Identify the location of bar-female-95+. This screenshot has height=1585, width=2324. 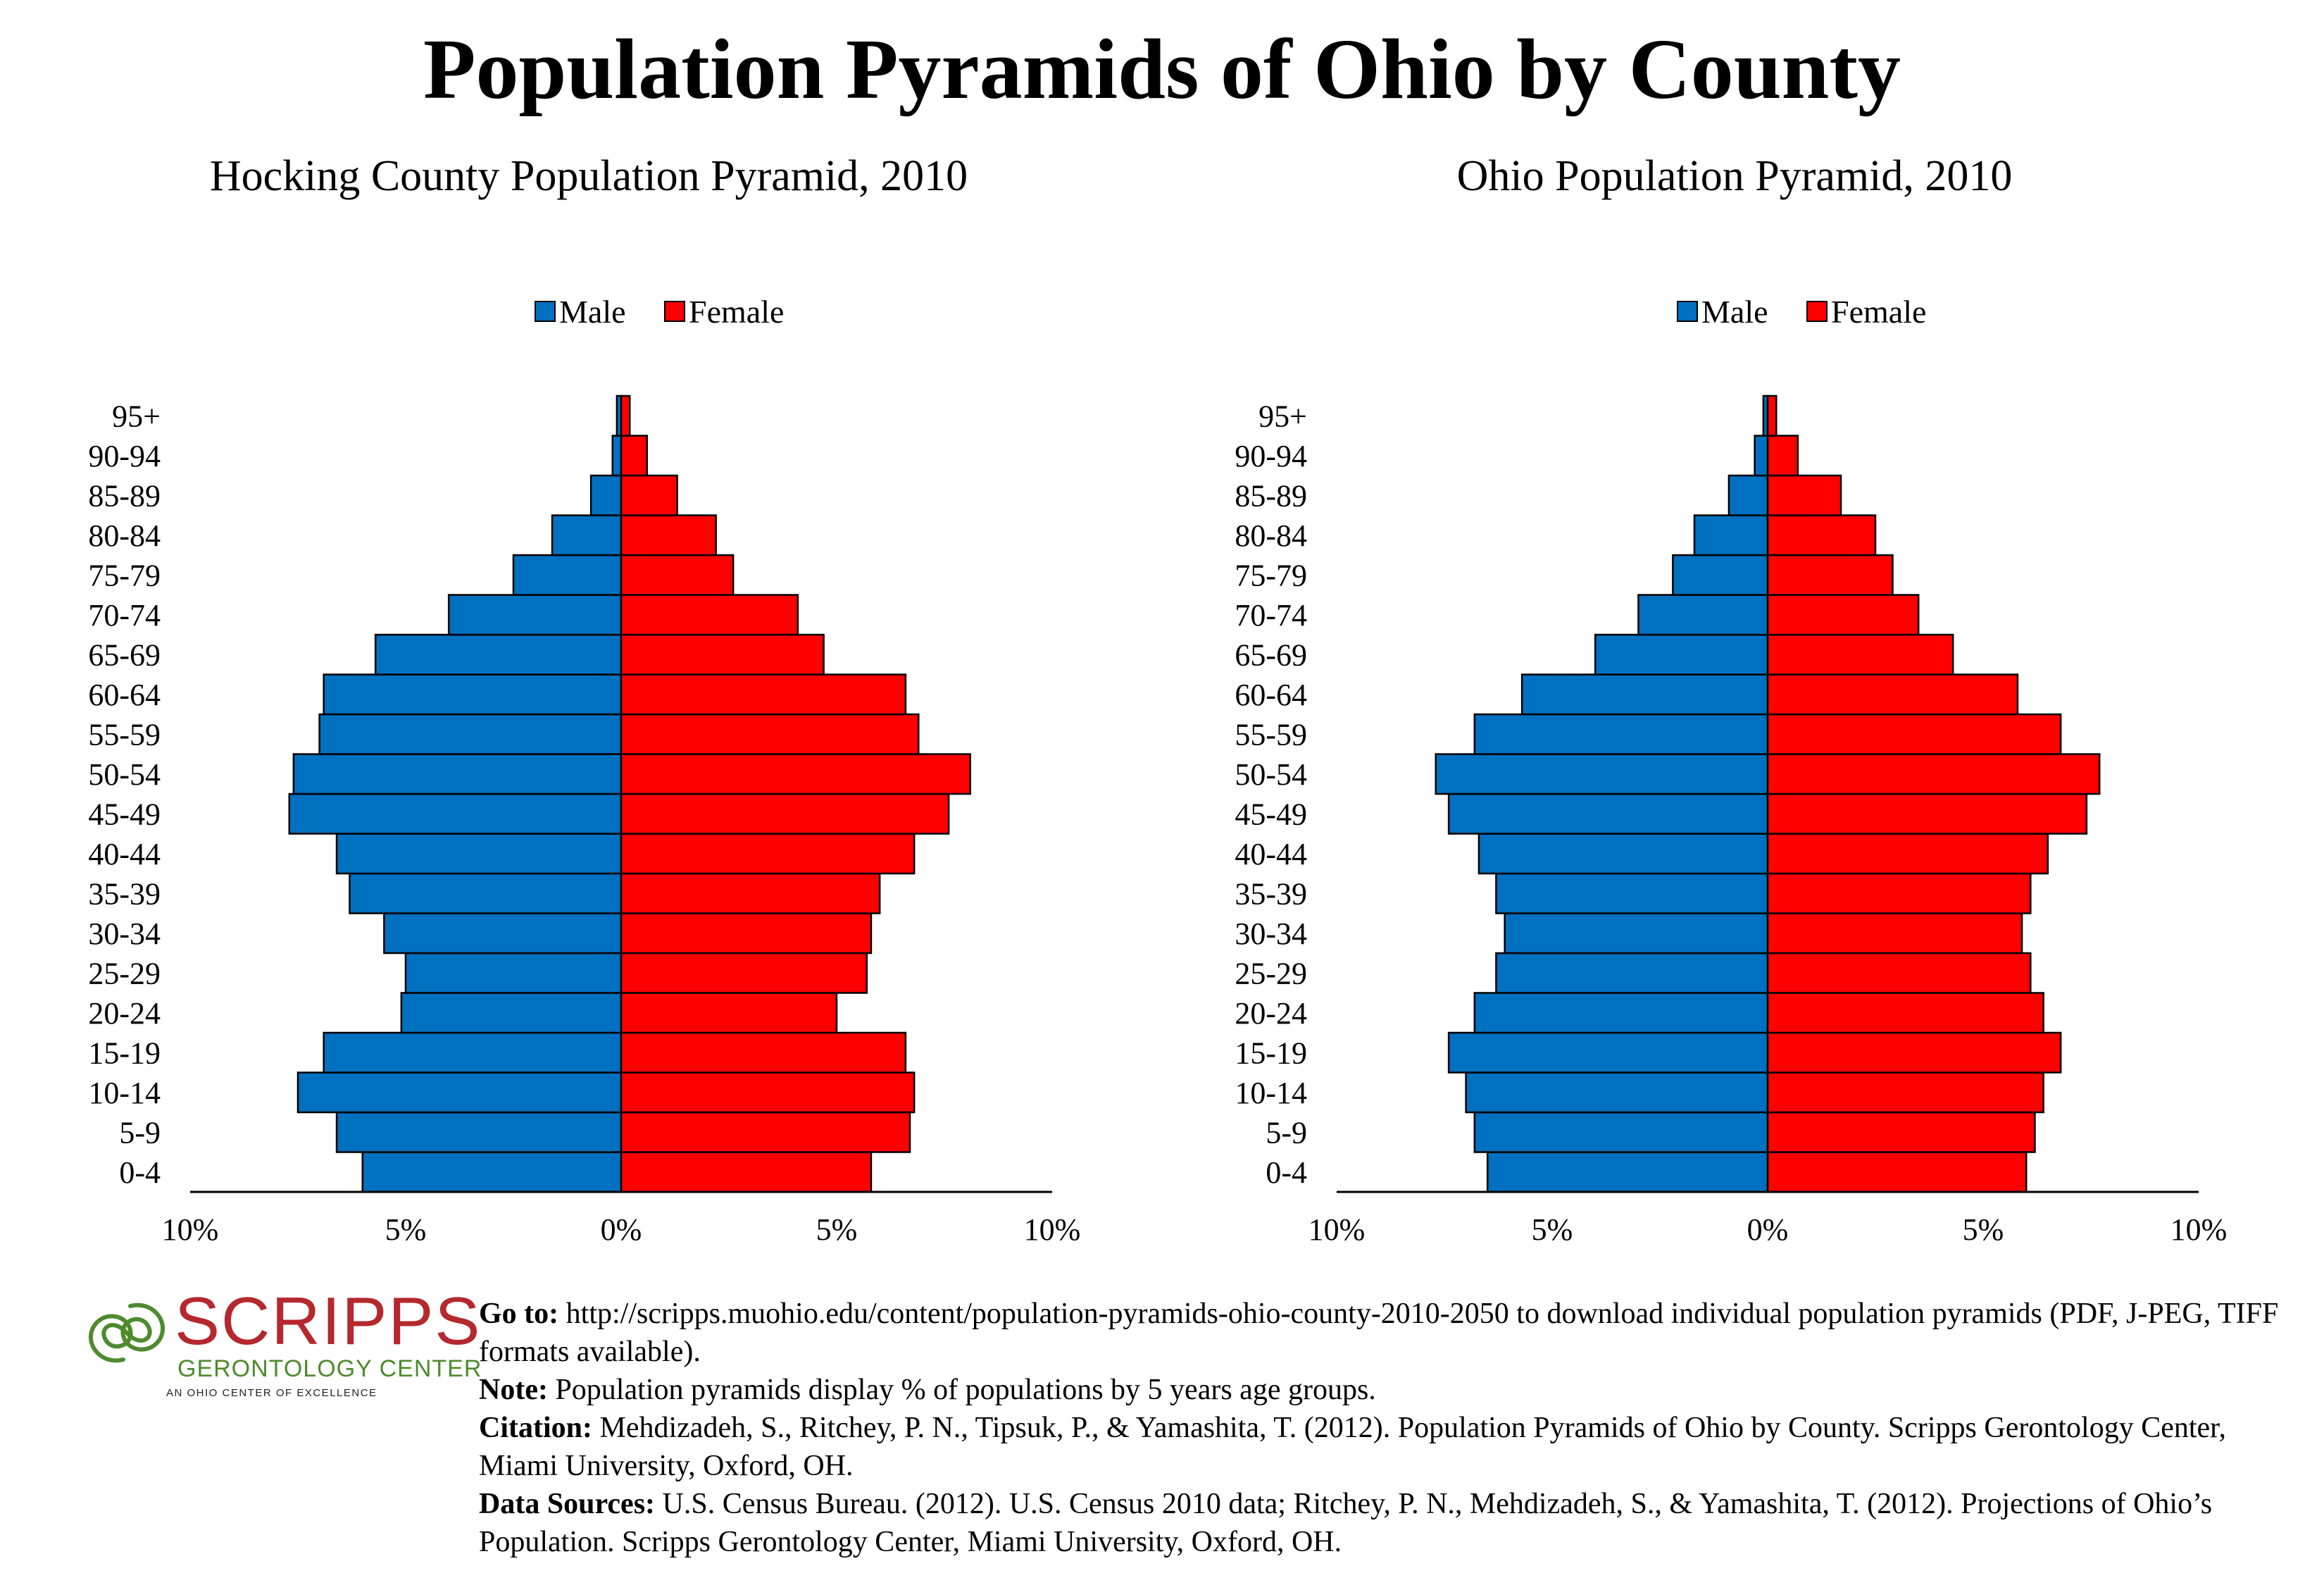
(1772, 415).